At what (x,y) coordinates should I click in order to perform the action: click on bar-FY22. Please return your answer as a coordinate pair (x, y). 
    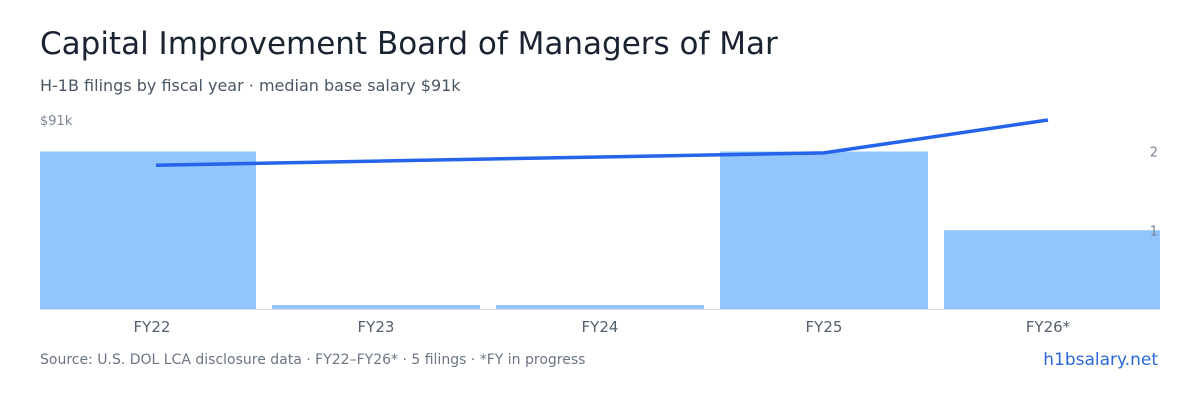
    Looking at the image, I should click on (148, 230).